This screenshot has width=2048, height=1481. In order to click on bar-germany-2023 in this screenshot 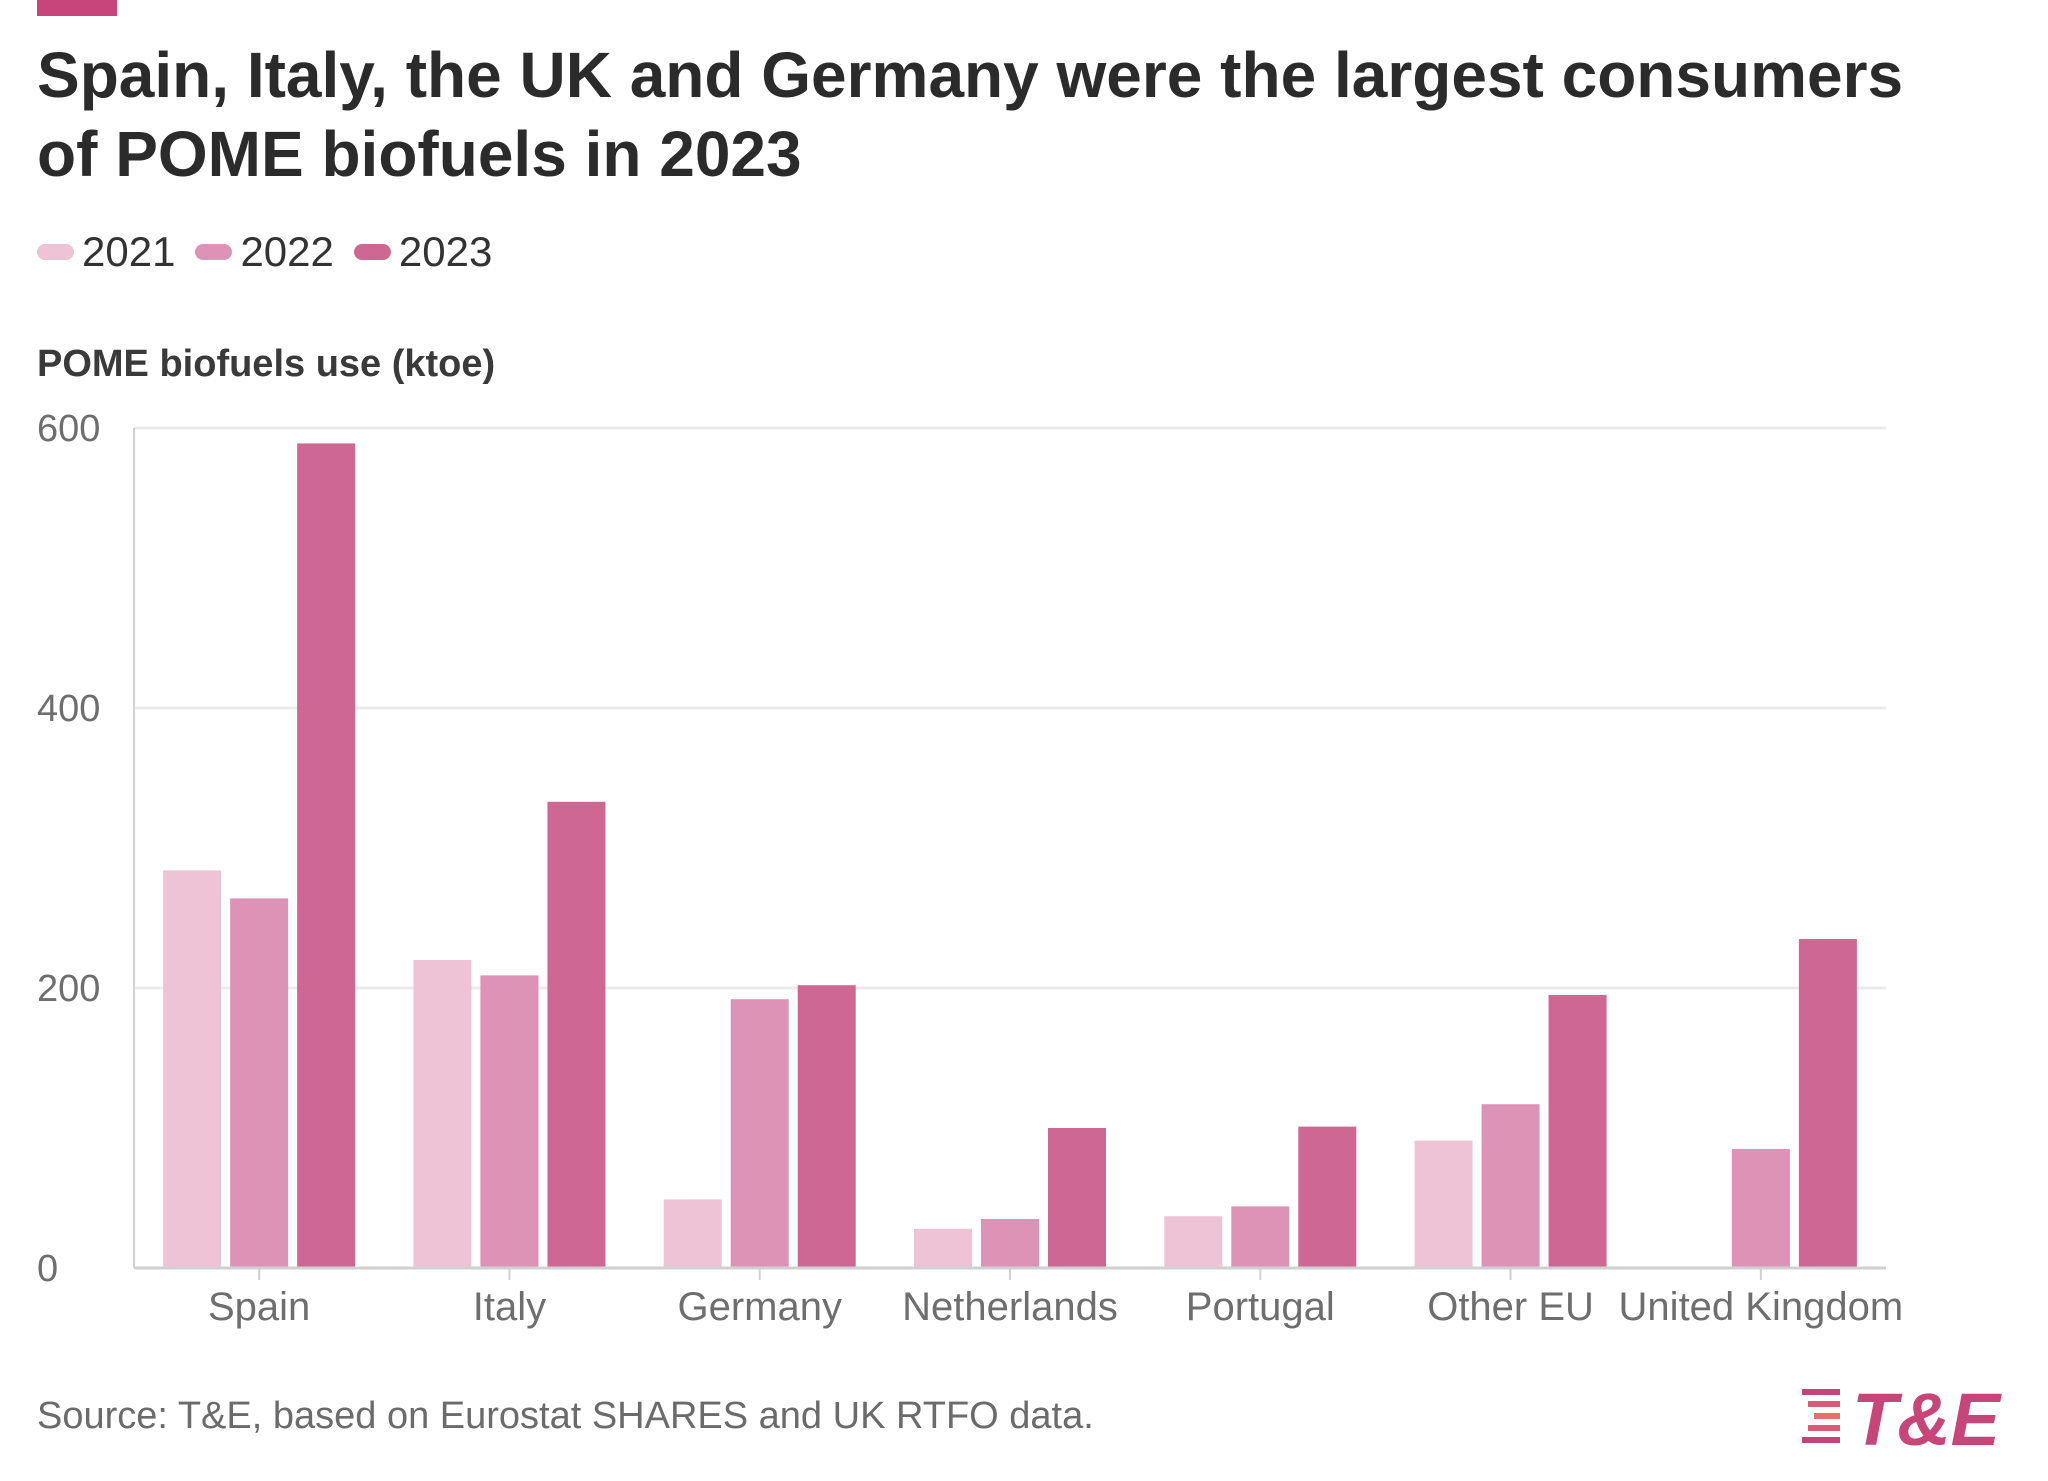, I will do `click(826, 1126)`.